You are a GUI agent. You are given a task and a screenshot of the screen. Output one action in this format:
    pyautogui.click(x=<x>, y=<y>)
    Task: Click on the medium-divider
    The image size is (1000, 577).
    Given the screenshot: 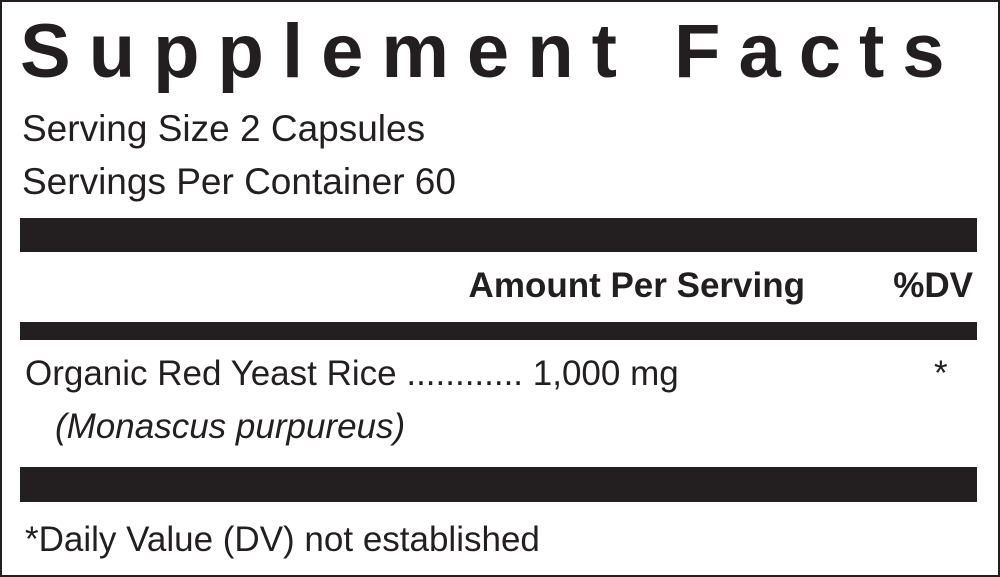 What is the action you would take?
    pyautogui.click(x=498, y=331)
    